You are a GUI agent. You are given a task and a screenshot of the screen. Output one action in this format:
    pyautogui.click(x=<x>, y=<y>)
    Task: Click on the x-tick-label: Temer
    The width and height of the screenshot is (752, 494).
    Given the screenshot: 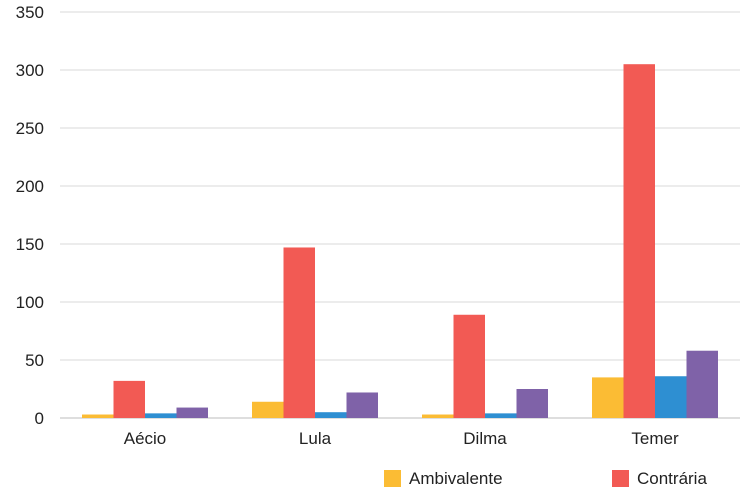 What is the action you would take?
    pyautogui.click(x=655, y=438)
    